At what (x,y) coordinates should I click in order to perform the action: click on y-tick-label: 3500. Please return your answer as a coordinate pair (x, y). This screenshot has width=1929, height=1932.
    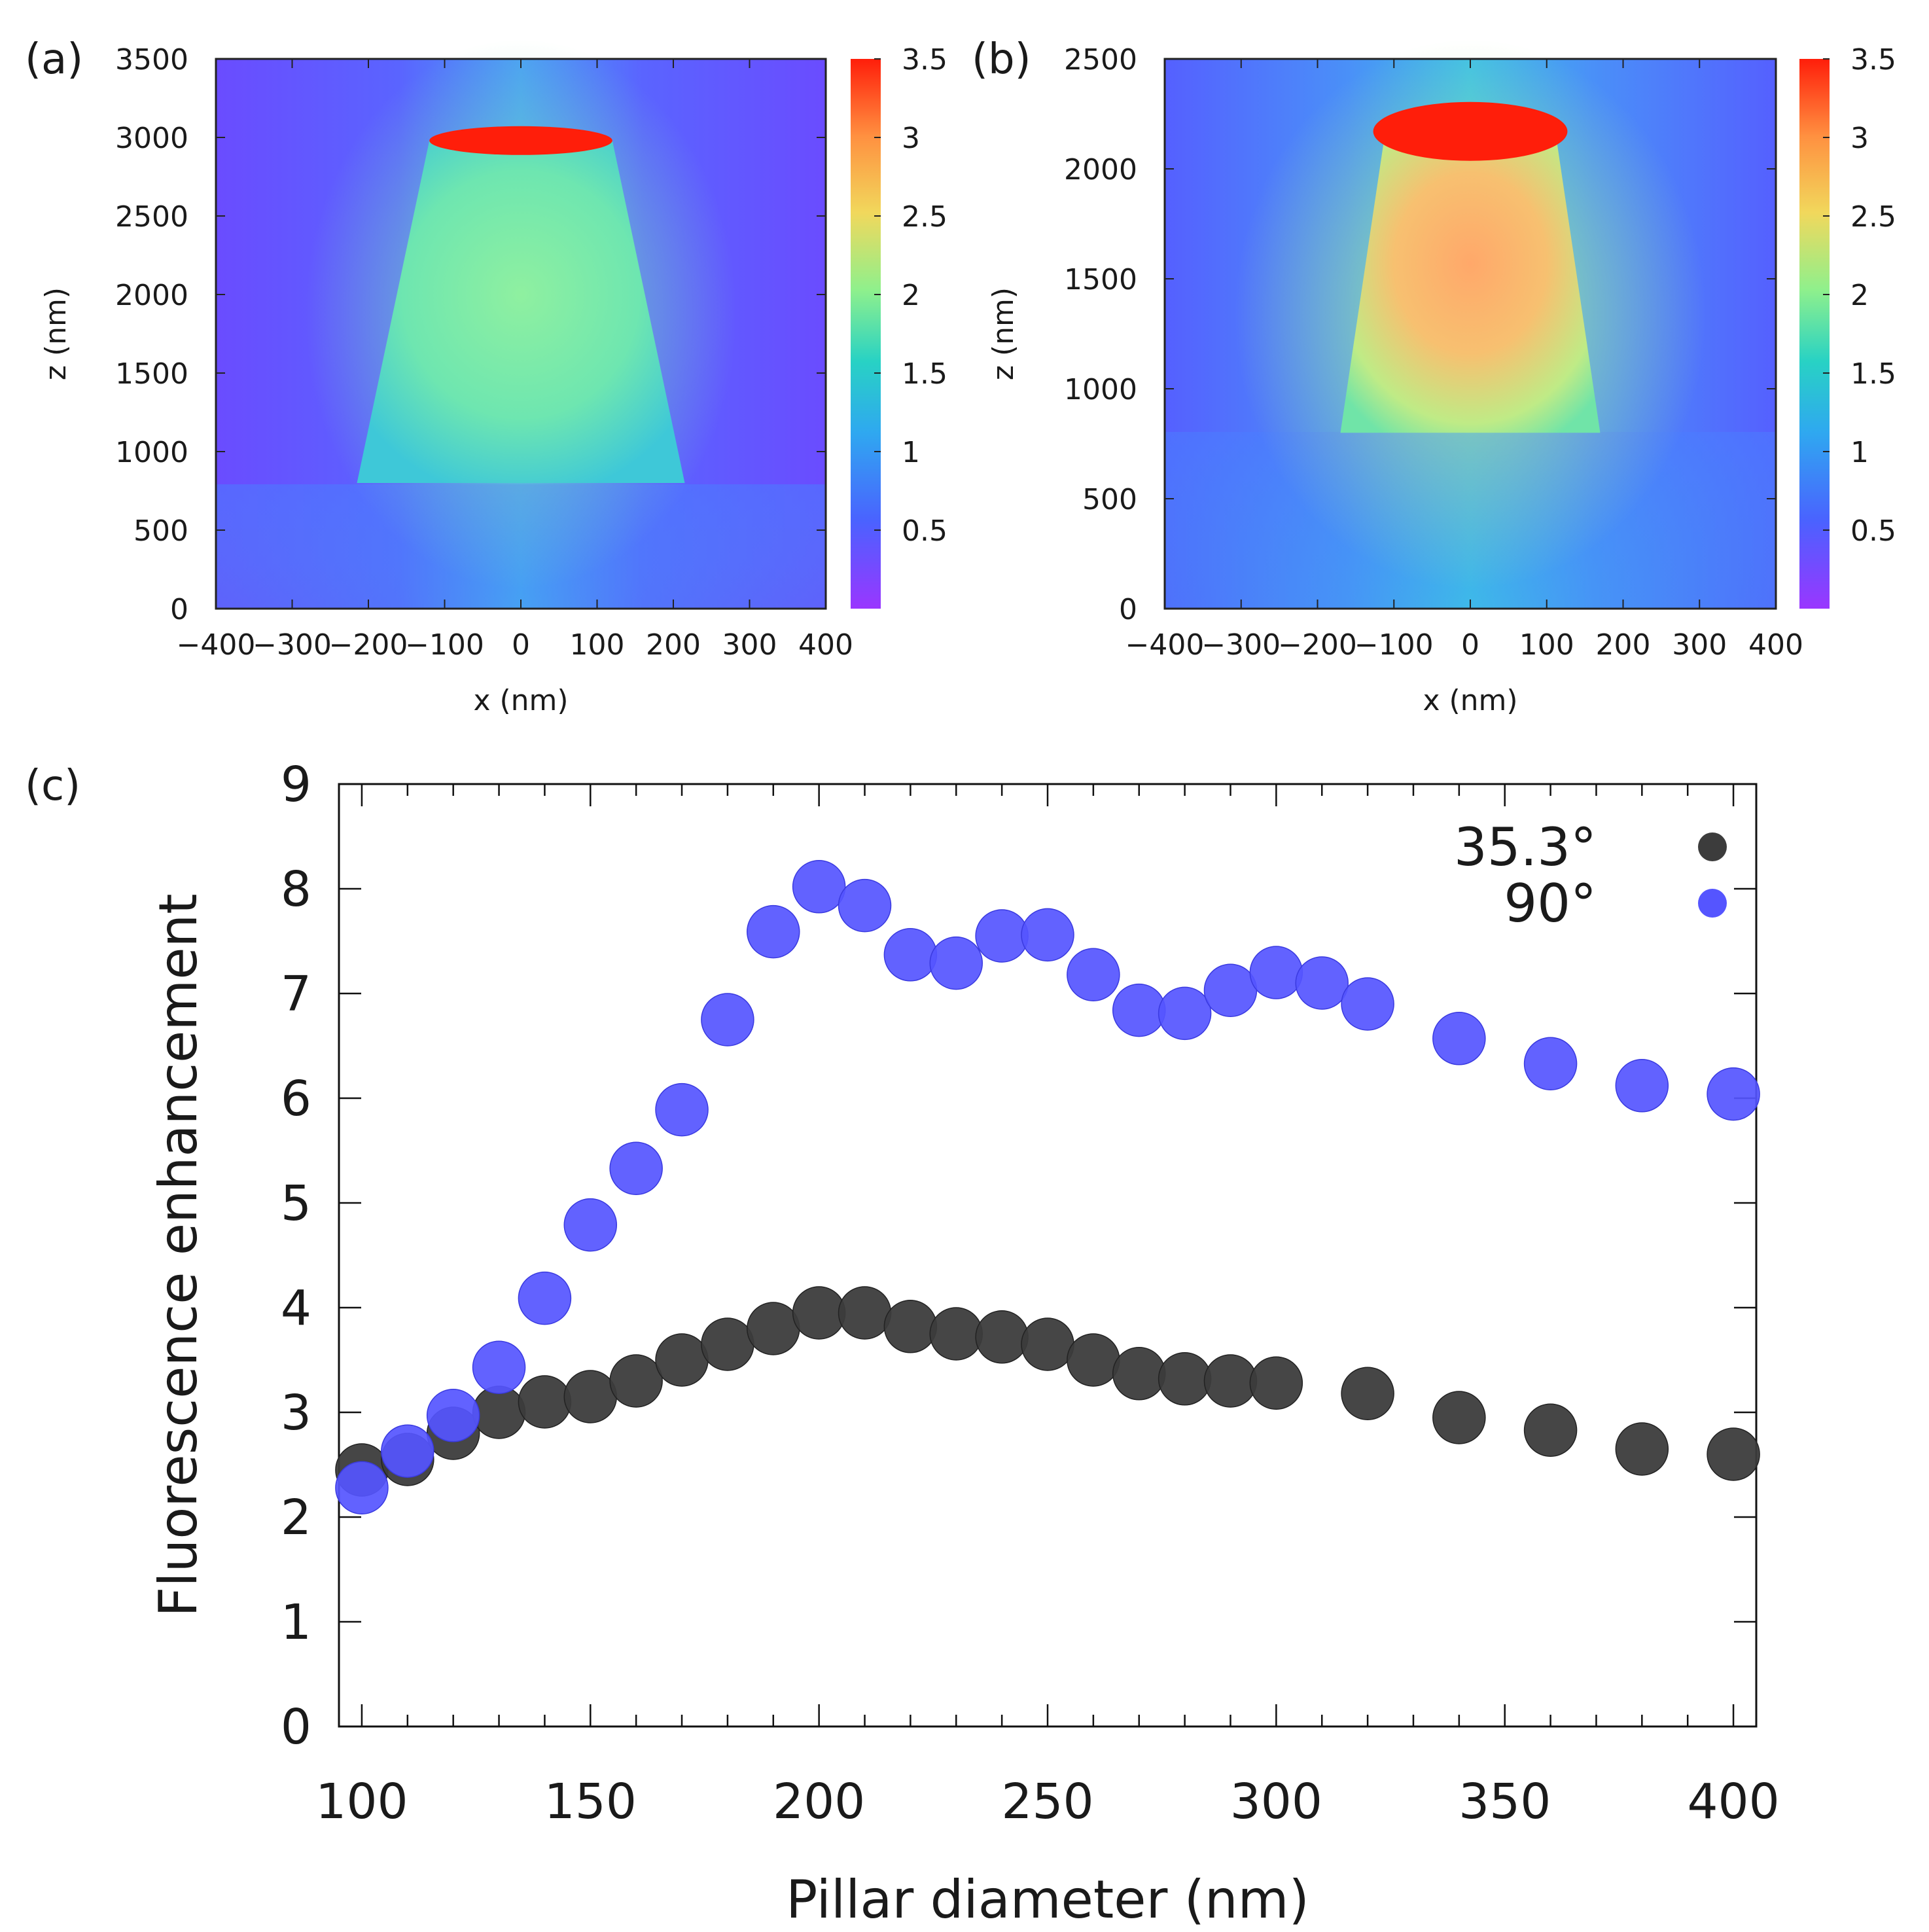
    Looking at the image, I should click on (152, 60).